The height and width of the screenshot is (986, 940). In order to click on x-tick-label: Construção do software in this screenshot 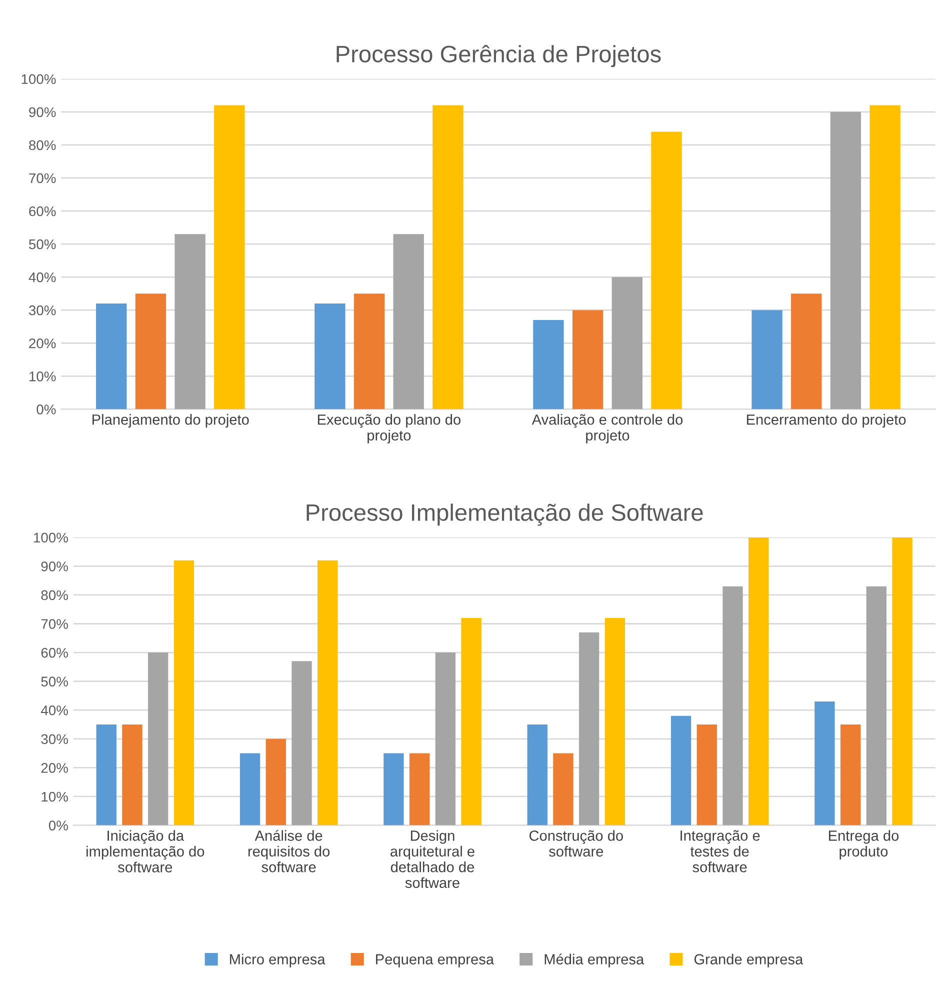, I will do `click(576, 843)`.